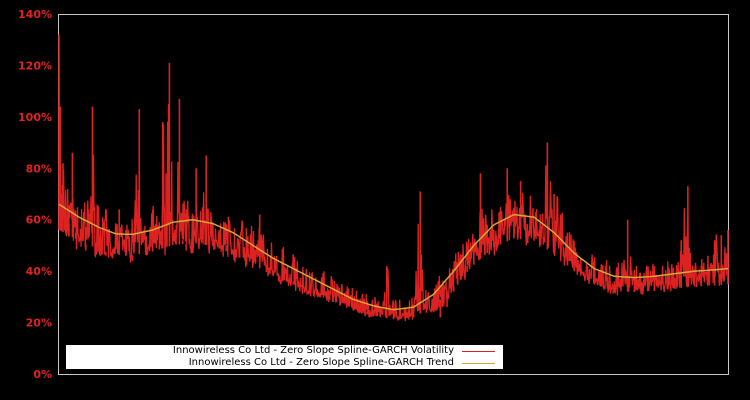 This screenshot has height=400, width=750. Describe the element at coordinates (39, 271) in the screenshot. I see `y-tick-label: 40%` at that location.